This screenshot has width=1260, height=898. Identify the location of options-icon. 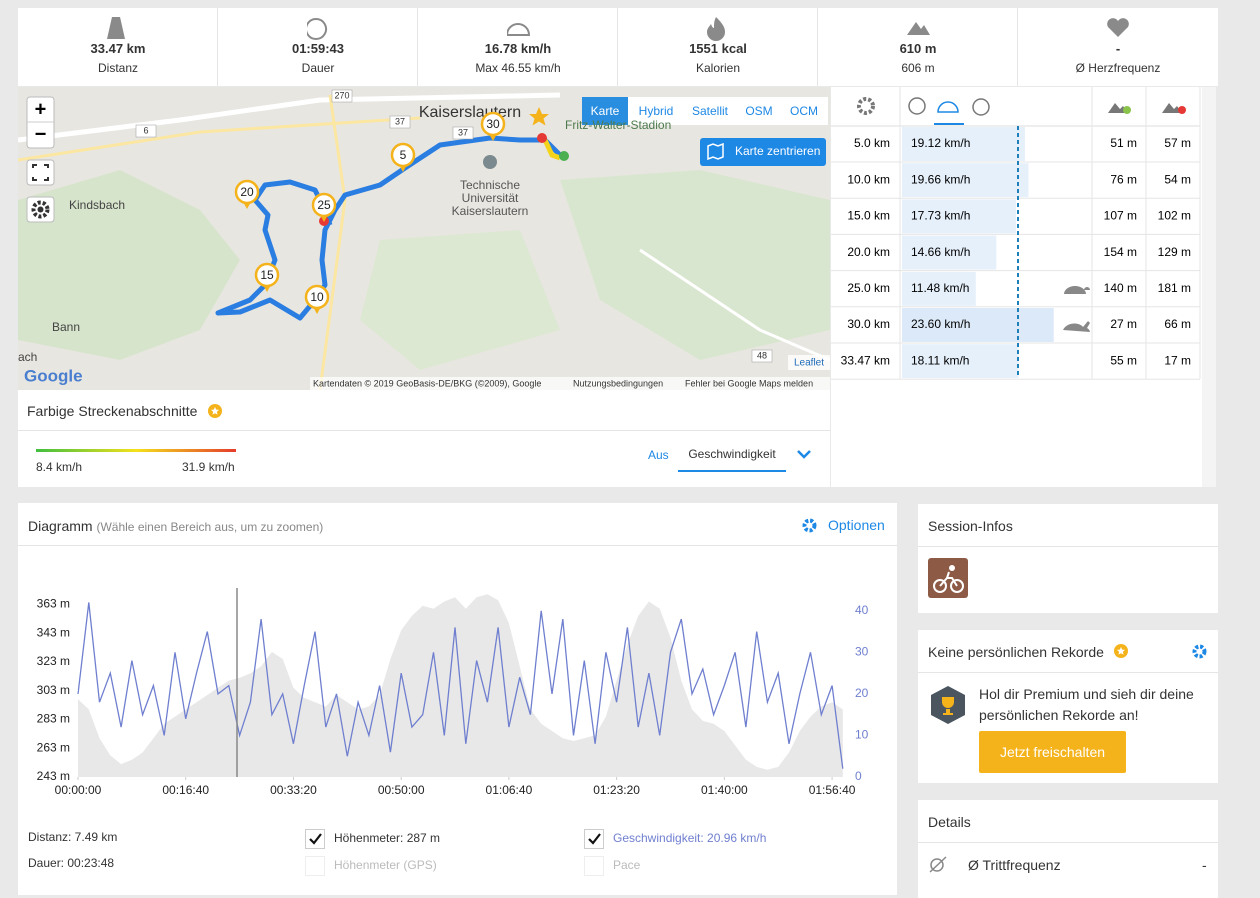
(809, 525).